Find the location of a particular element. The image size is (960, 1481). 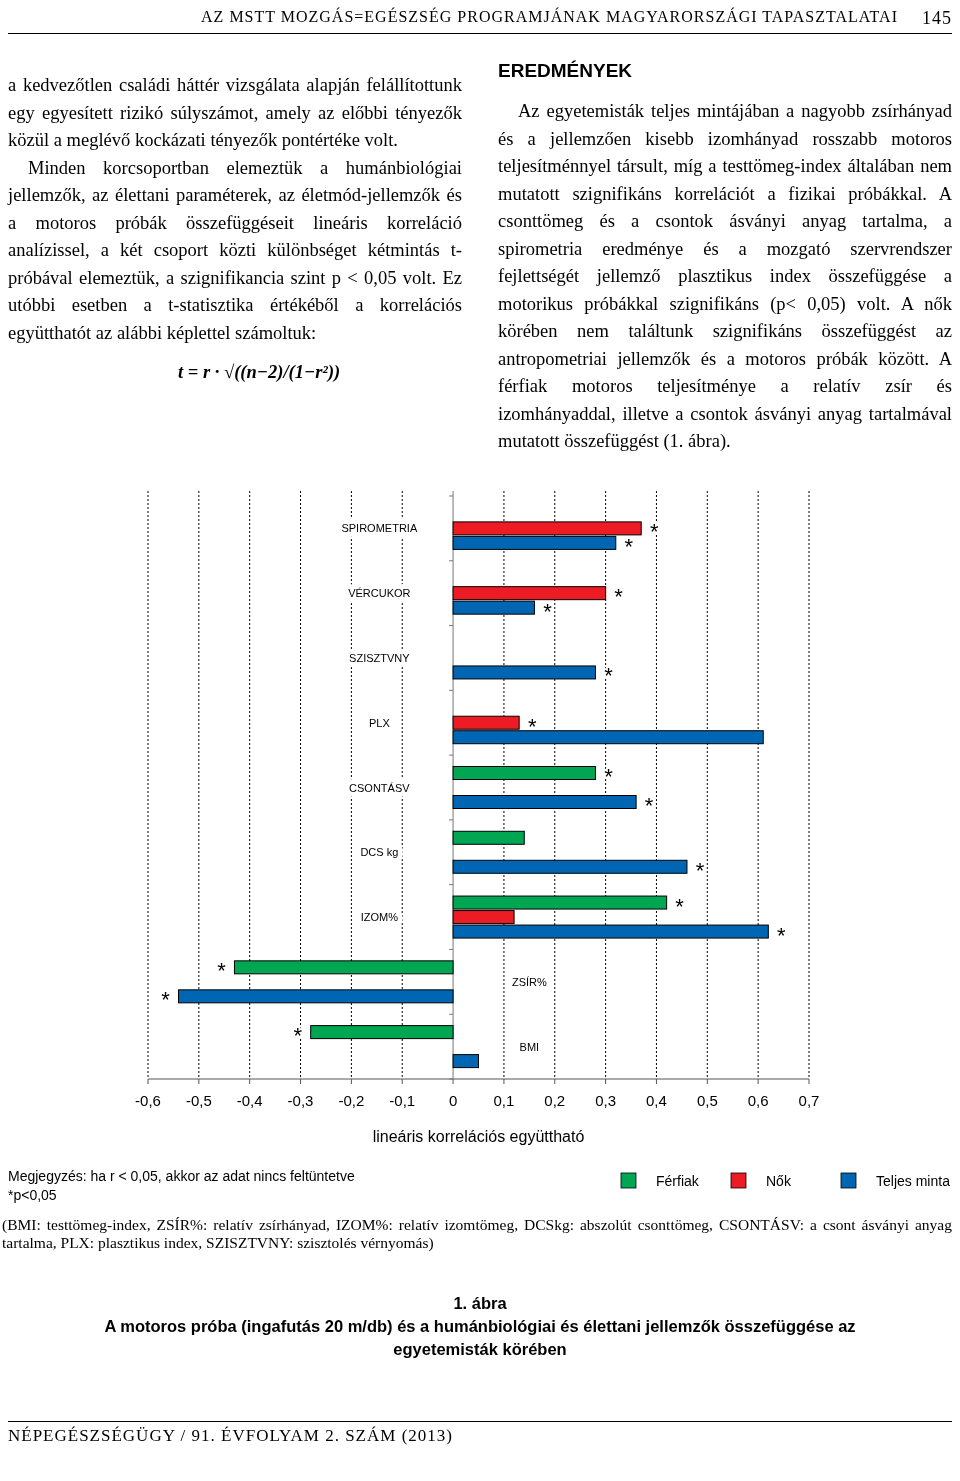

text: AZ MSTT MOZGÁS=EGÉSZSÉG PROGRAMJÁNAK MAGYARORSZÁGI TAPASZTALATAI is located at coordinates (549, 17).